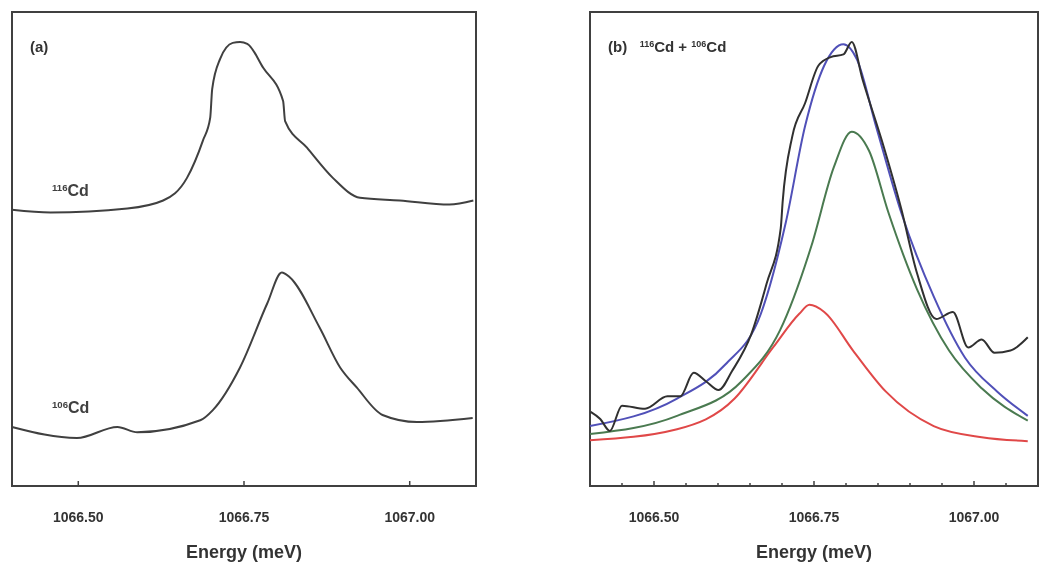  What do you see at coordinates (39, 46) in the screenshot?
I see `annotation: (a)` at bounding box center [39, 46].